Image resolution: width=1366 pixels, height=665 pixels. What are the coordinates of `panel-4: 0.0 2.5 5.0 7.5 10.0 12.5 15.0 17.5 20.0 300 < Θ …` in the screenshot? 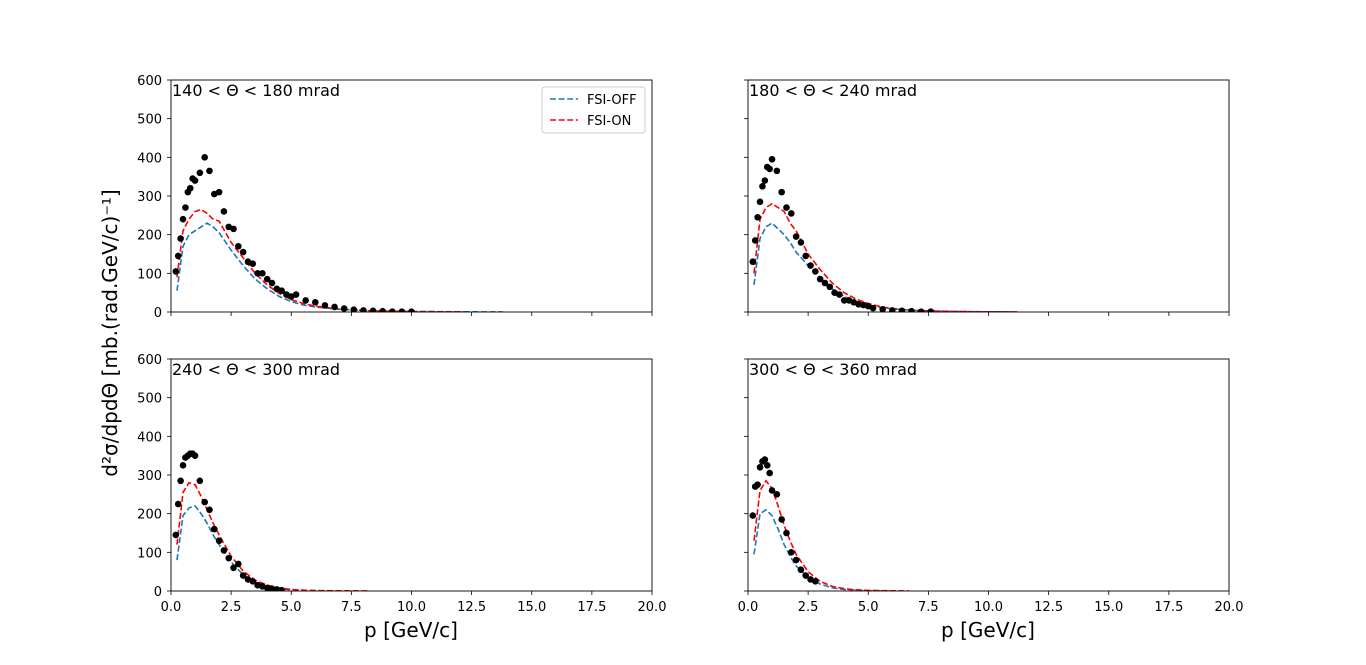 It's located at (990, 486).